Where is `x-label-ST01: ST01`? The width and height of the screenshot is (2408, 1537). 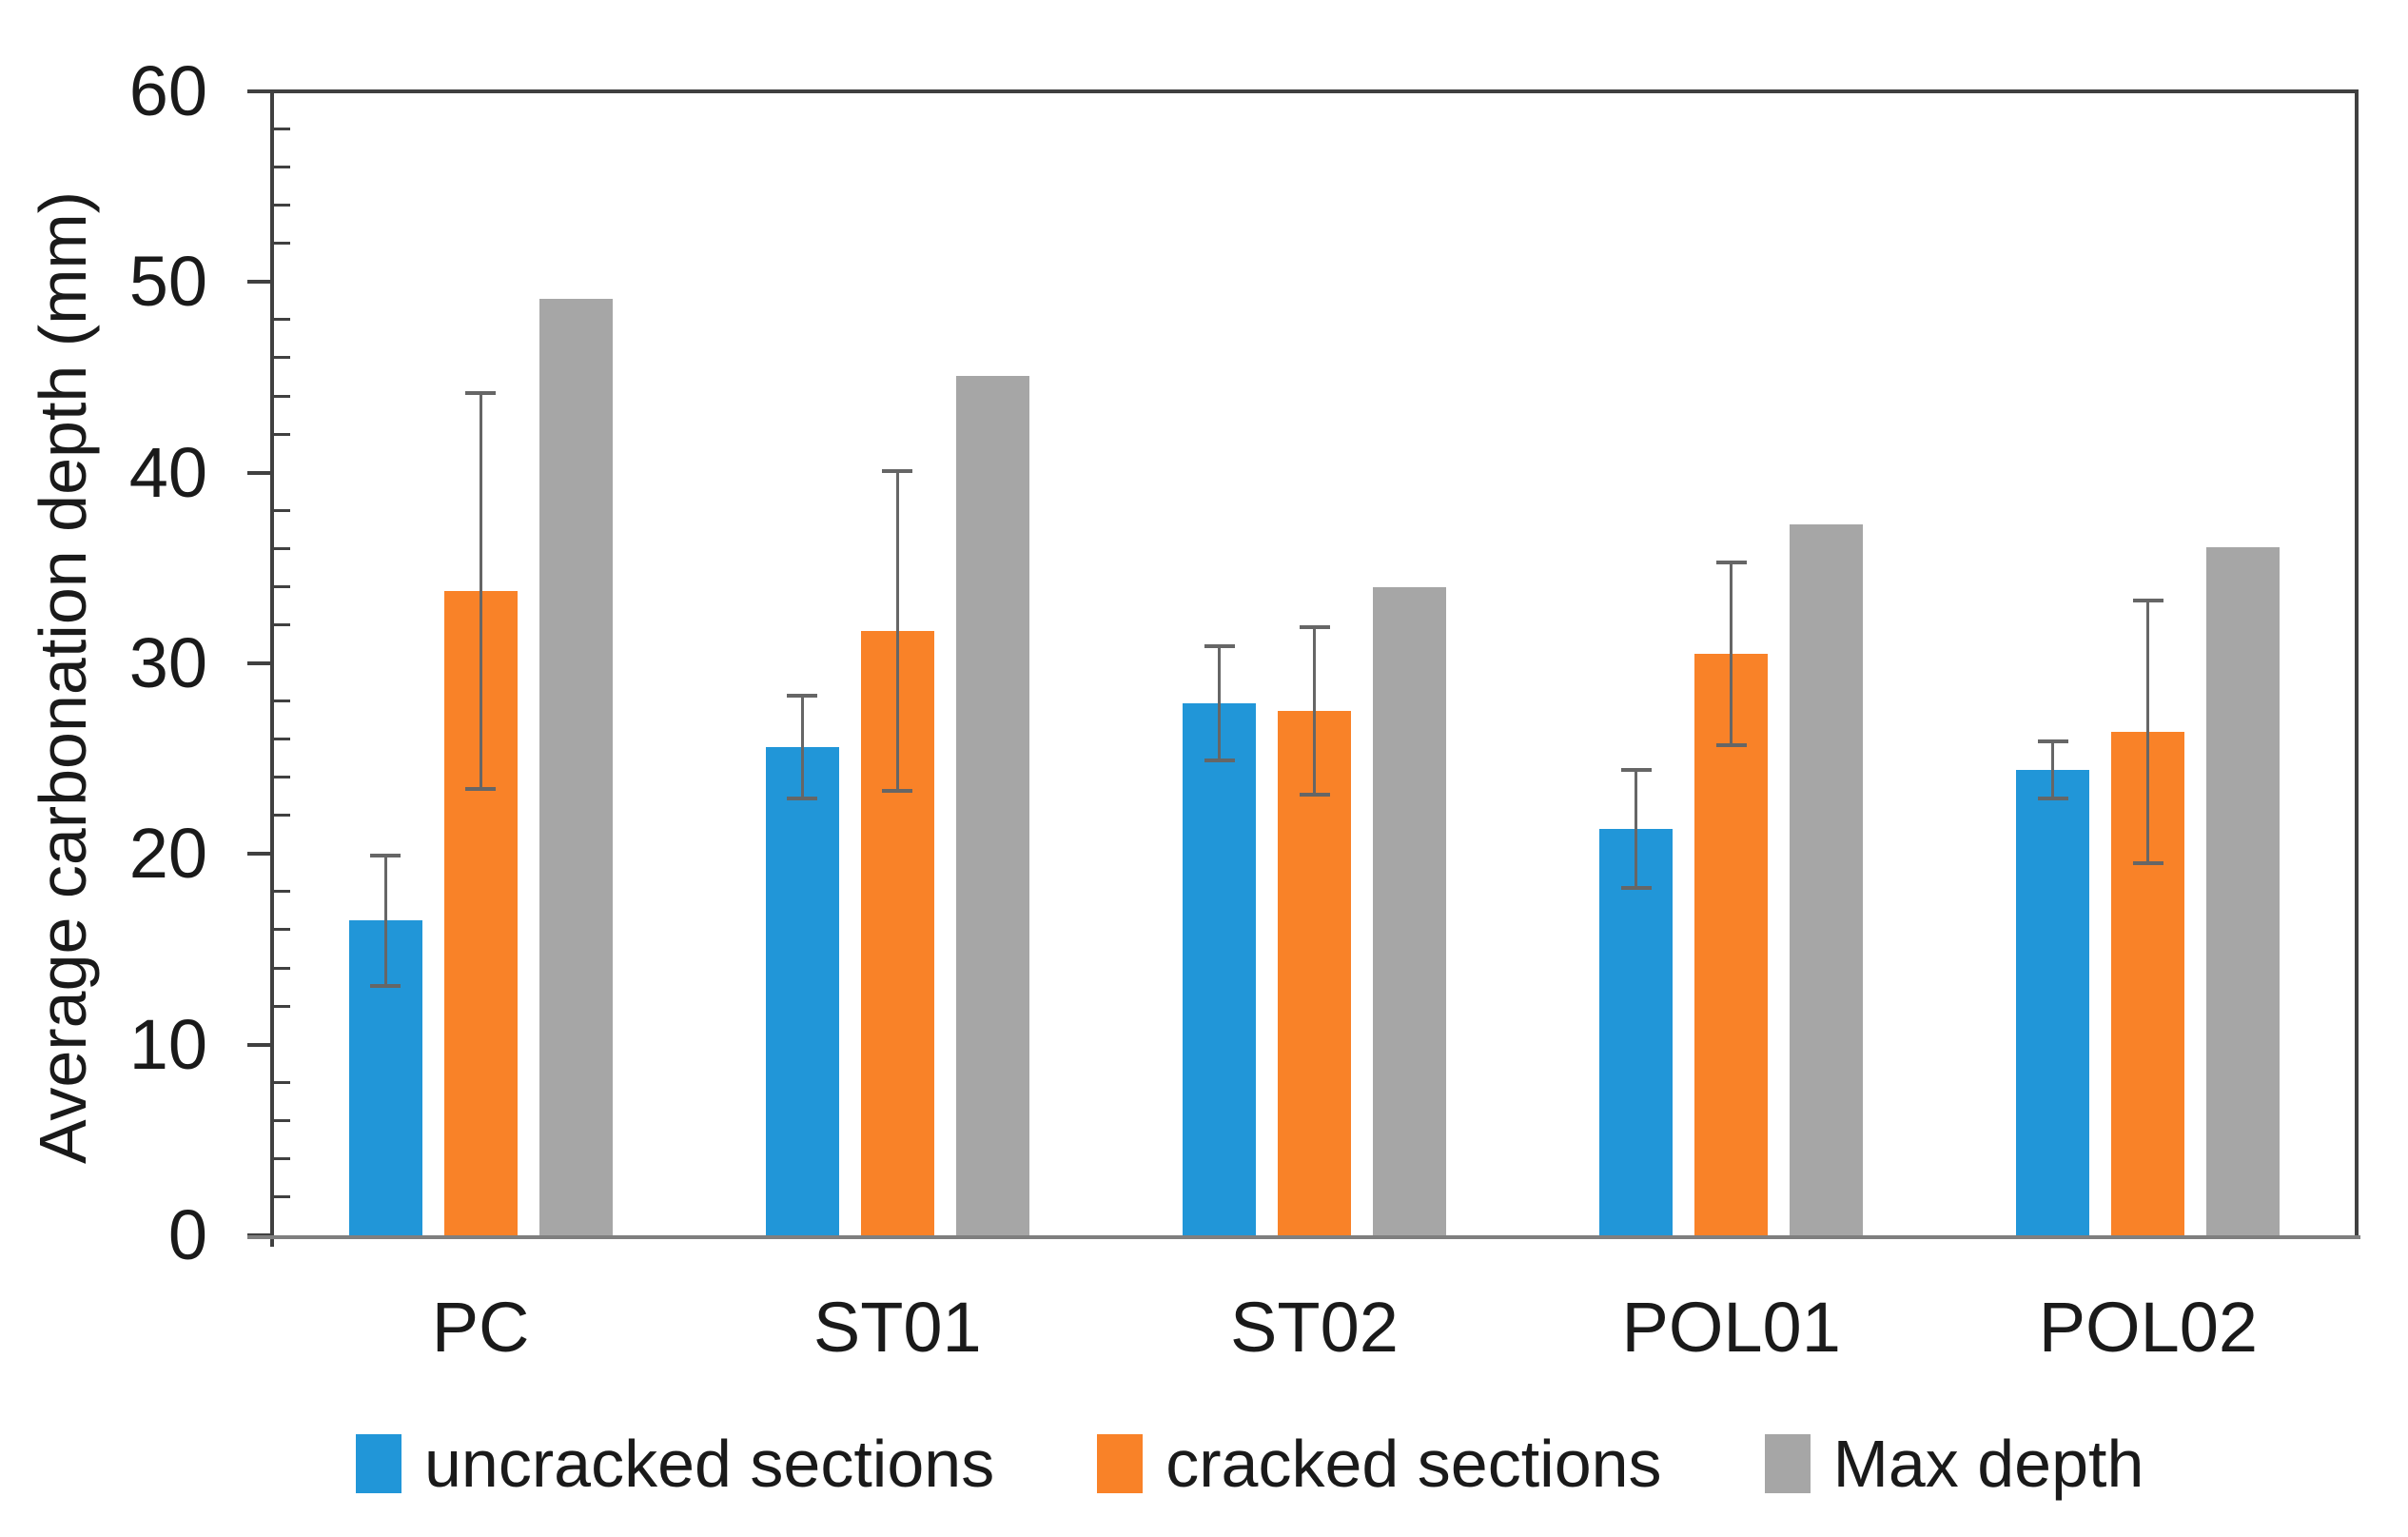 x-label-ST01: ST01 is located at coordinates (897, 1327).